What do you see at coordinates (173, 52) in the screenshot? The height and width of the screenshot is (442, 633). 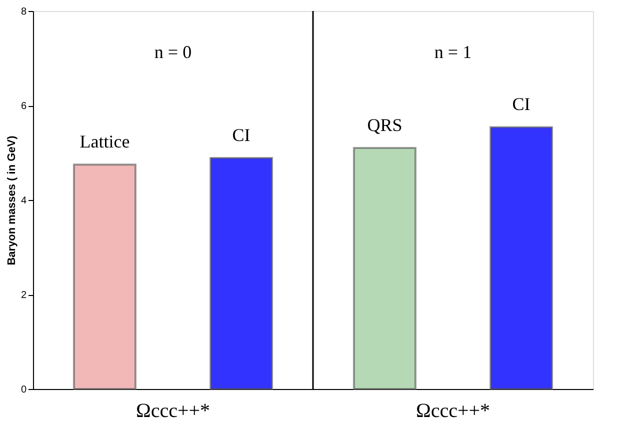 I see `annotation: n = 0` at bounding box center [173, 52].